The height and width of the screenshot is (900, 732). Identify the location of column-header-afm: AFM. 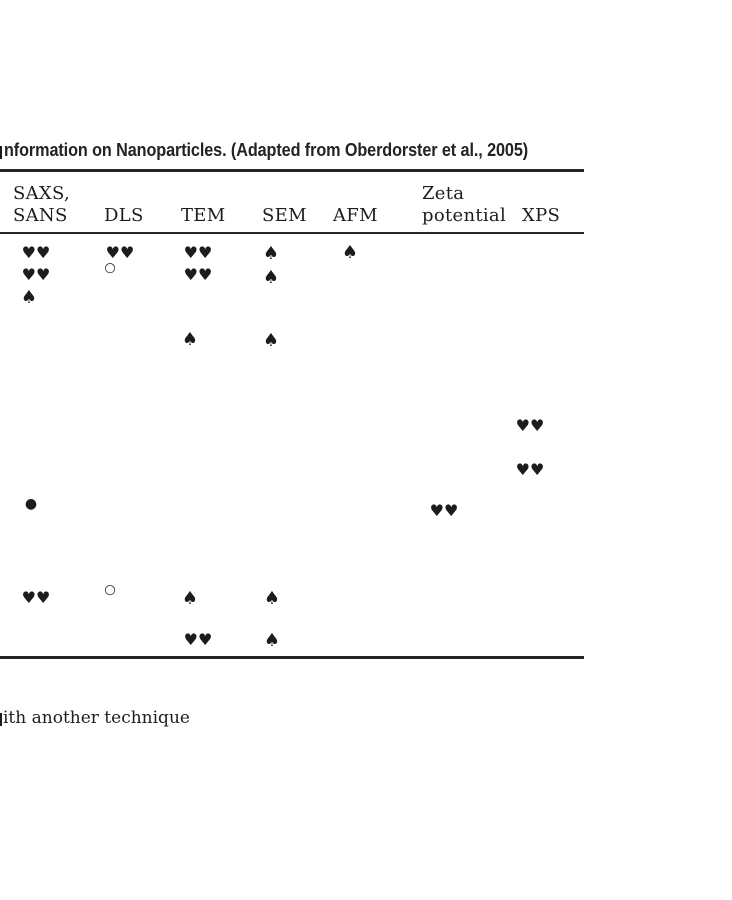
(355, 205).